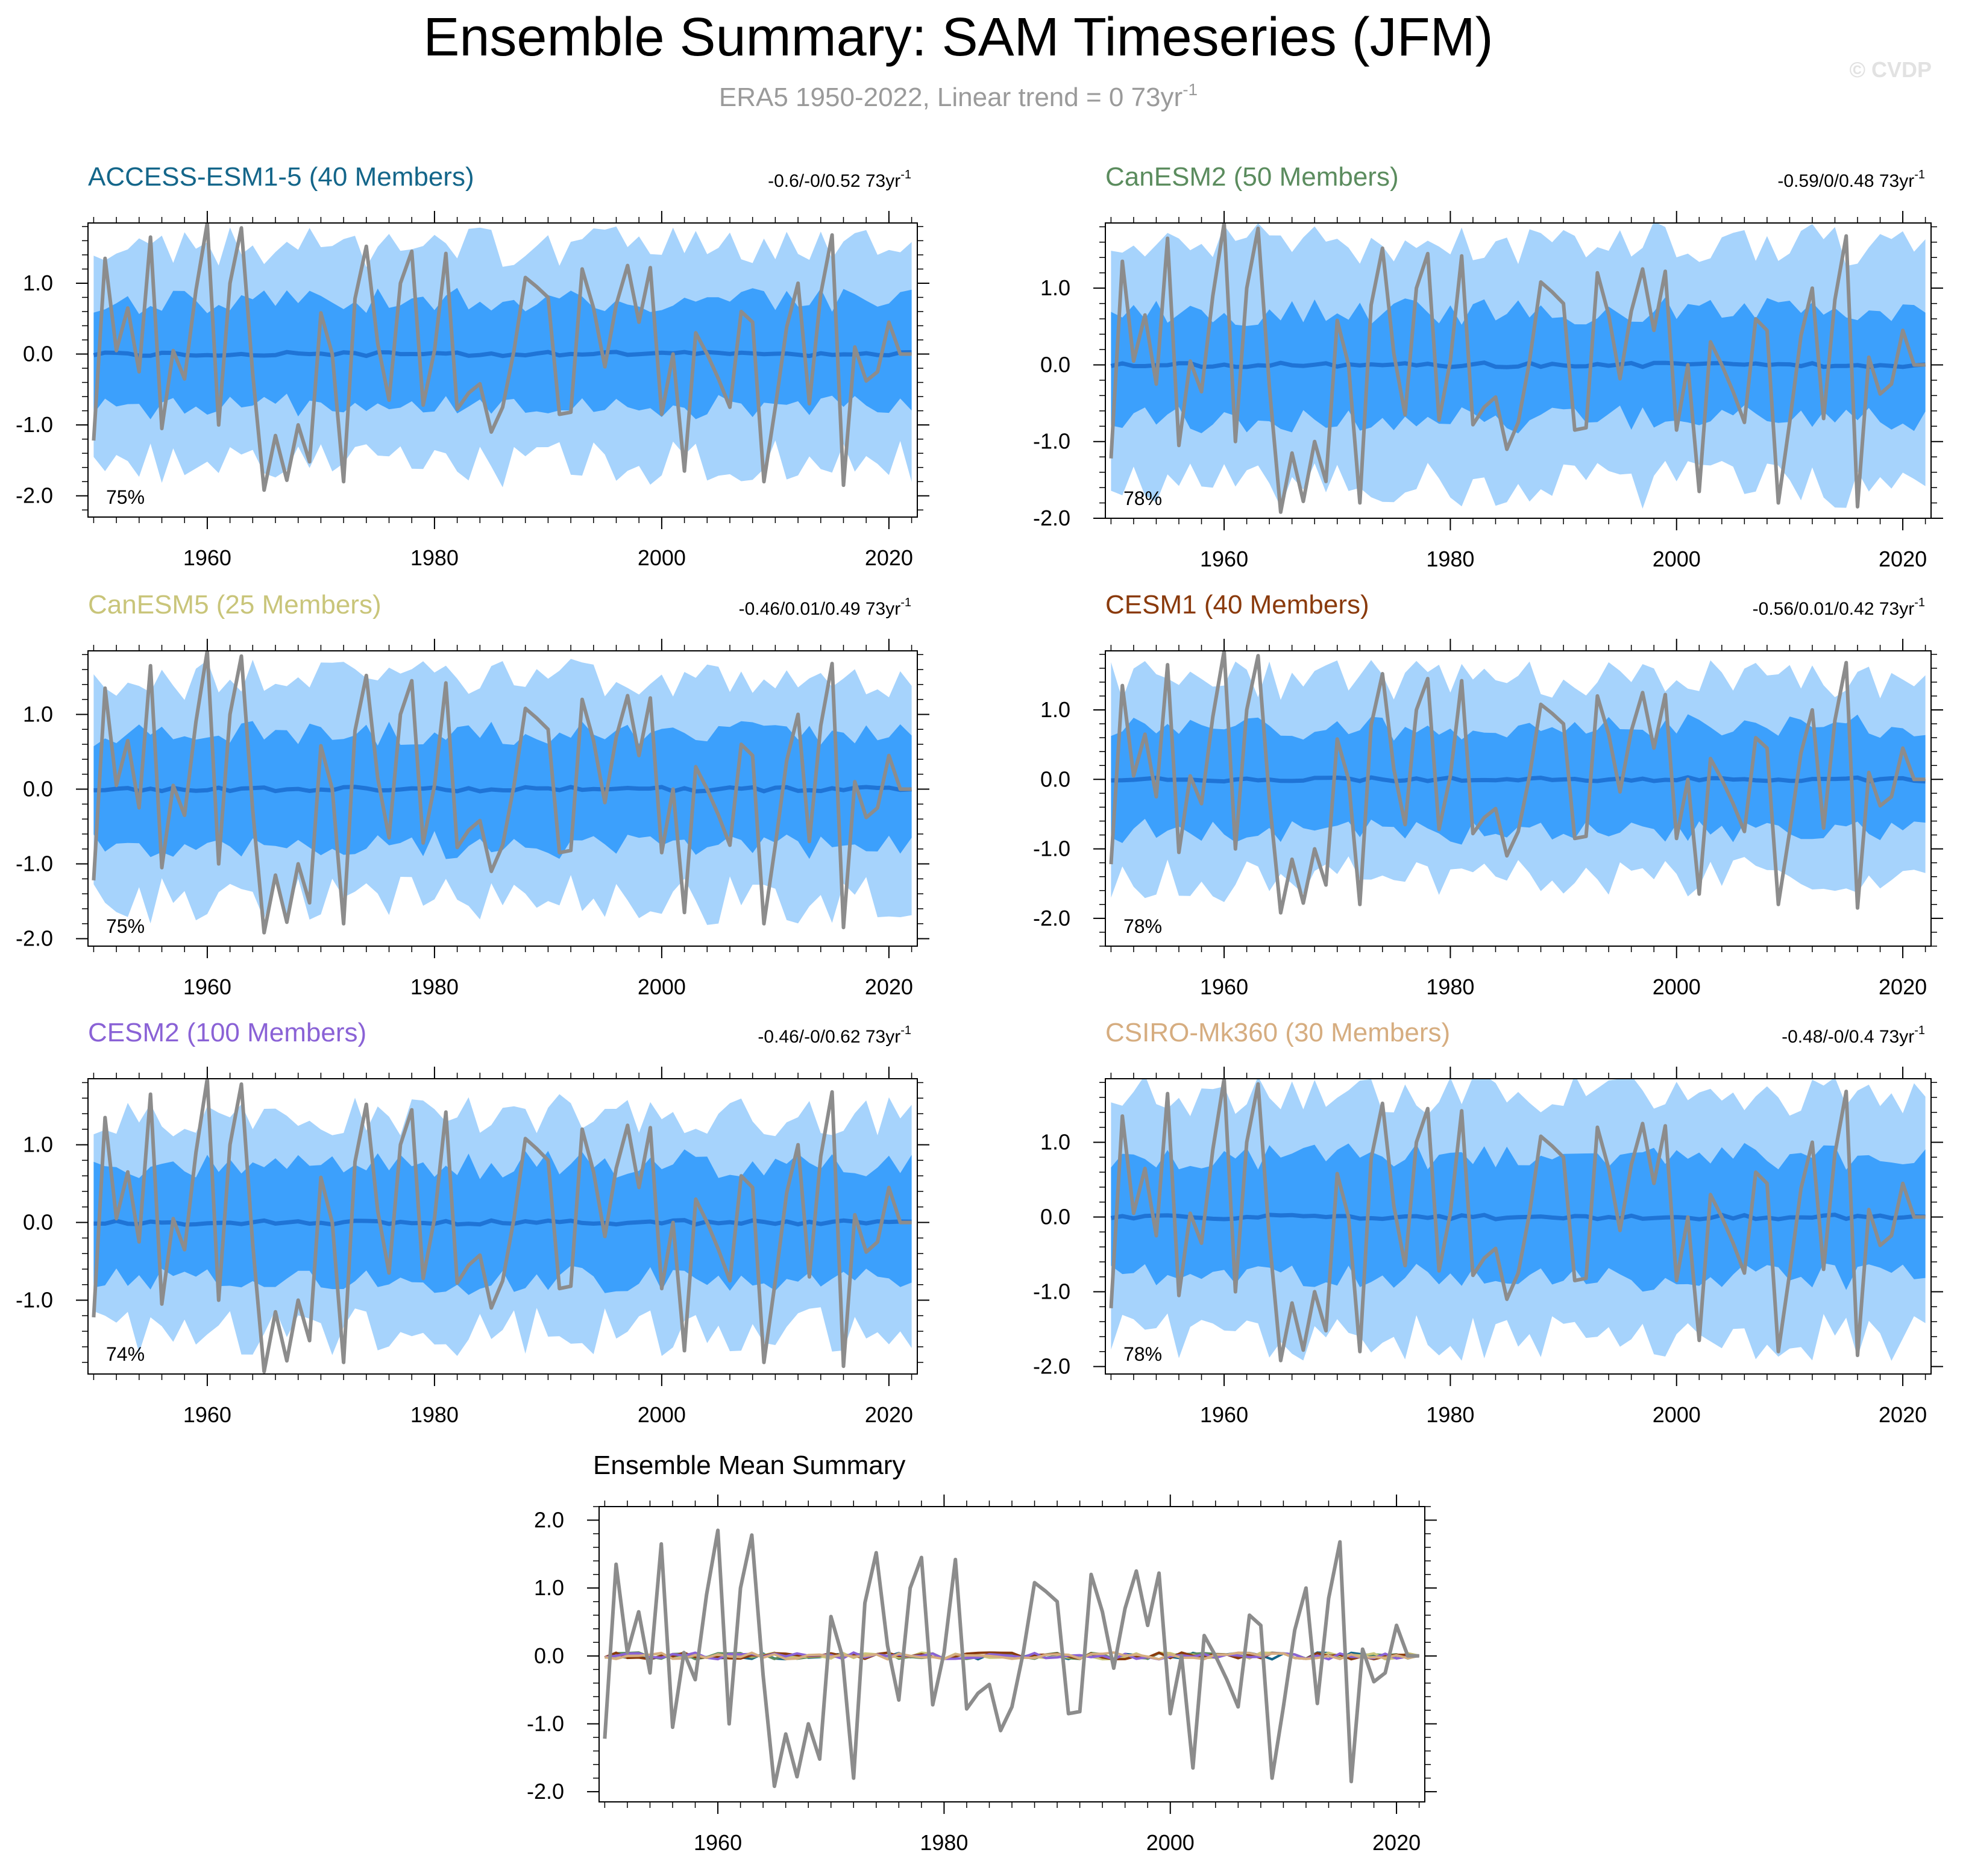 This screenshot has height=1876, width=1963. Describe the element at coordinates (951, 97) in the screenshot. I see `subtitle-text: ERA5 1950-2022, Linear trend = 0 73yr` at that location.